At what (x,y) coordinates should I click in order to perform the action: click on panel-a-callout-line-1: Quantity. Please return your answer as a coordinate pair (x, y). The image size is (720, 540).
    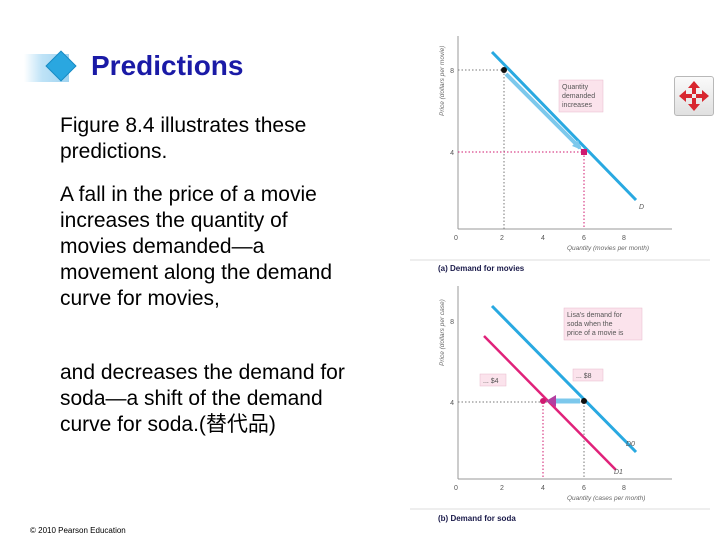
    Looking at the image, I should click on (575, 87).